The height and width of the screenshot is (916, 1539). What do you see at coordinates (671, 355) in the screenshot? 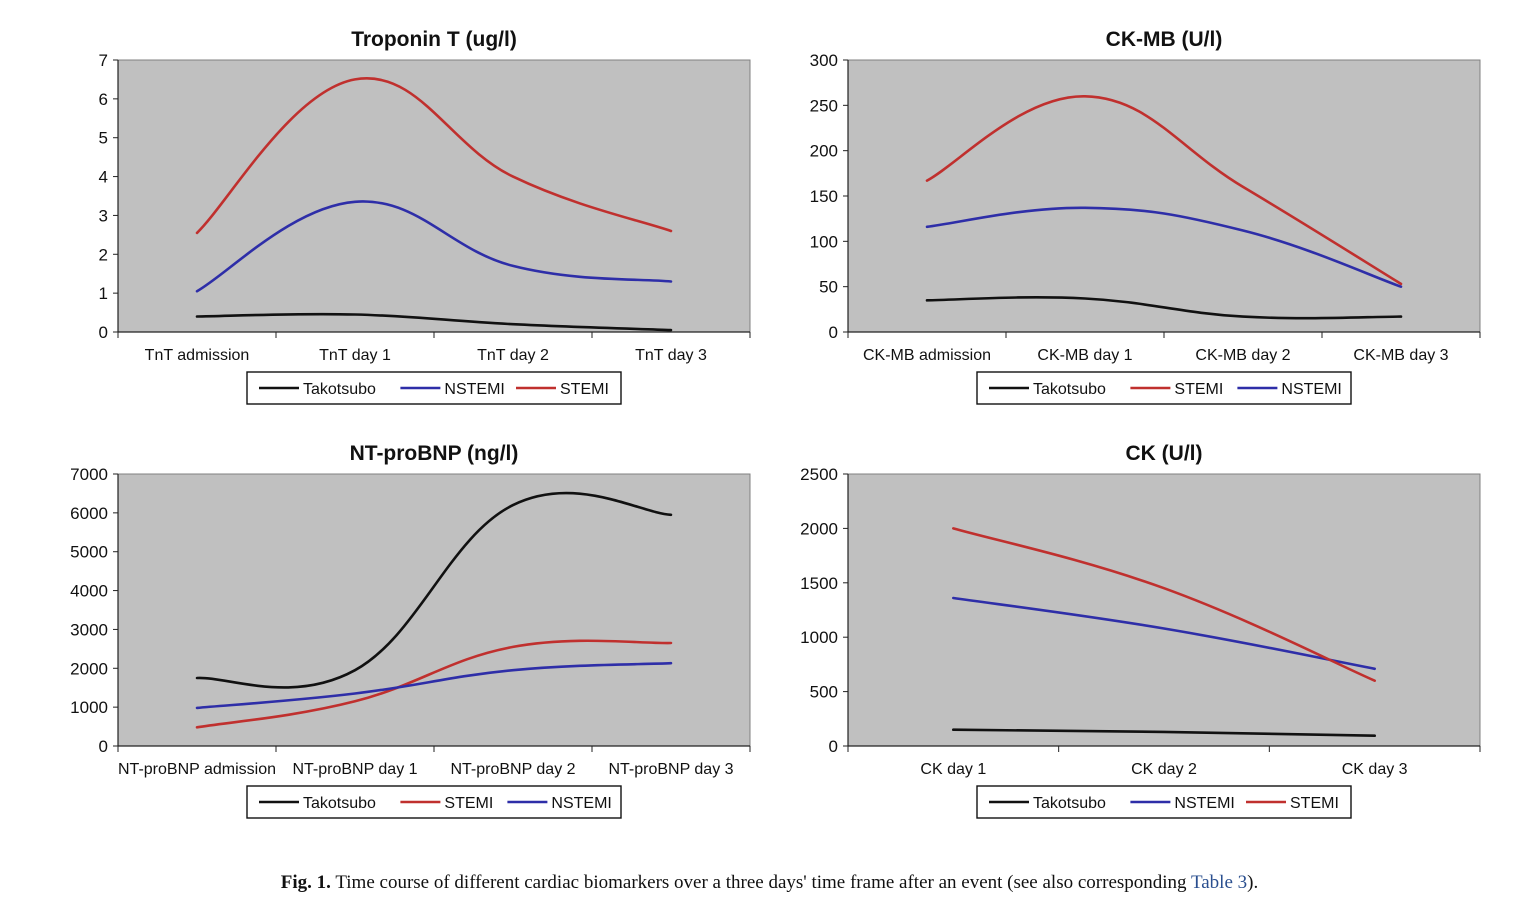
I see `x-tick-label: TnT day 3` at bounding box center [671, 355].